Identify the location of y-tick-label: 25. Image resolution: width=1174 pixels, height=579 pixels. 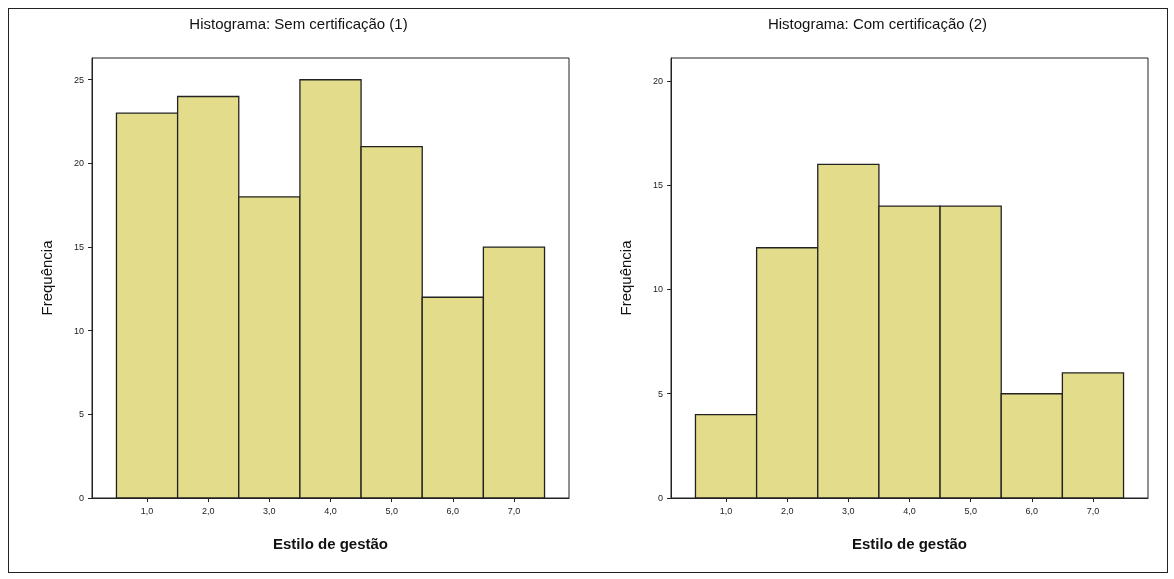
(78, 79).